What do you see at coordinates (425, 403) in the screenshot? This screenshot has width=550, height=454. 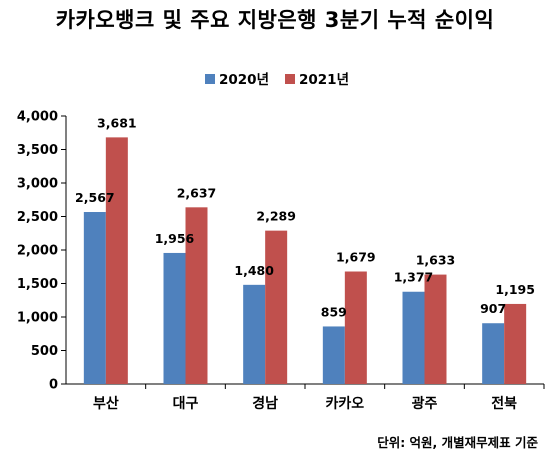 I see `category-label: 광주` at bounding box center [425, 403].